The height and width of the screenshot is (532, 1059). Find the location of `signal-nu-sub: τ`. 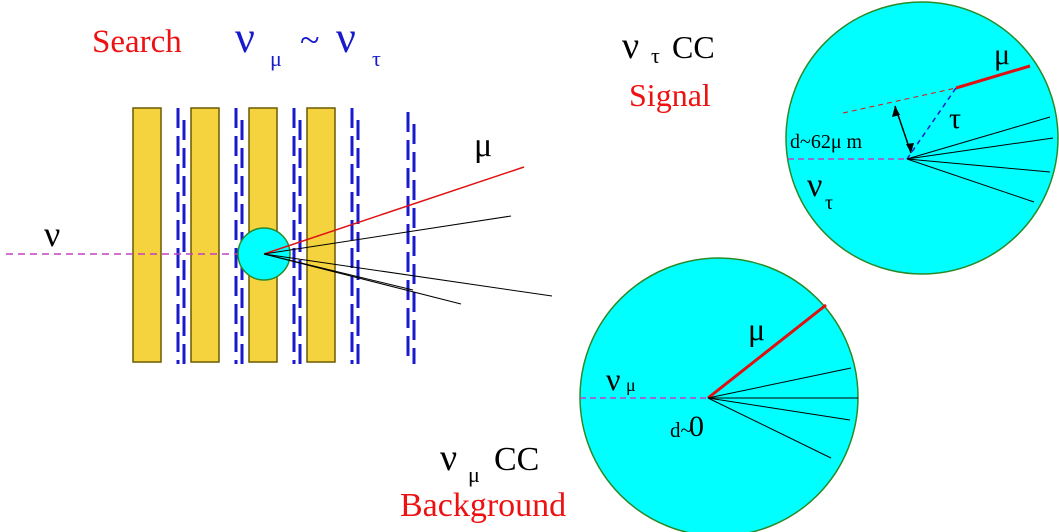

signal-nu-sub: τ is located at coordinates (655, 55).